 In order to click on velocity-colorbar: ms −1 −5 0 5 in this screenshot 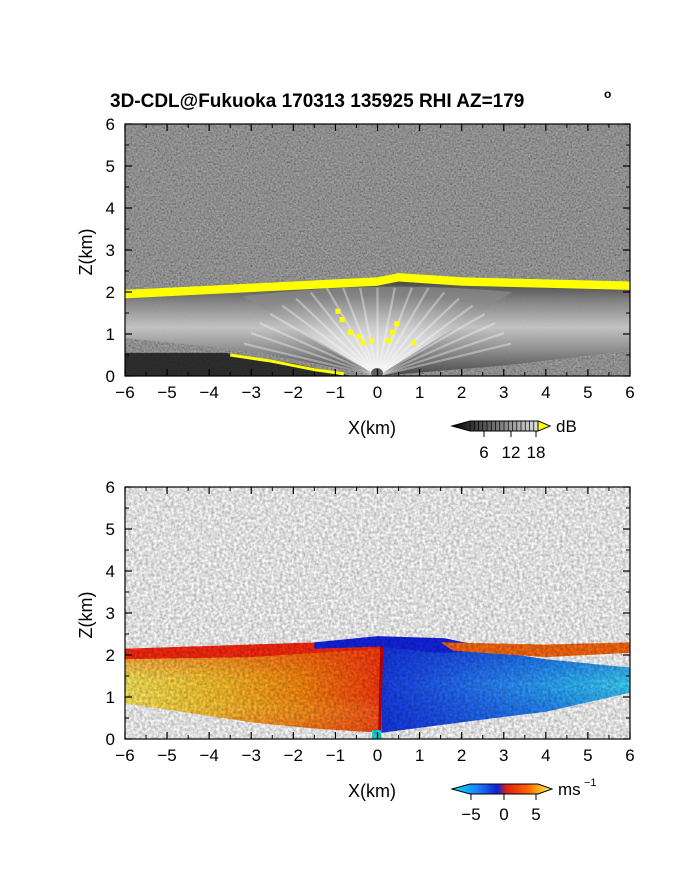, I will do `click(523, 800)`.